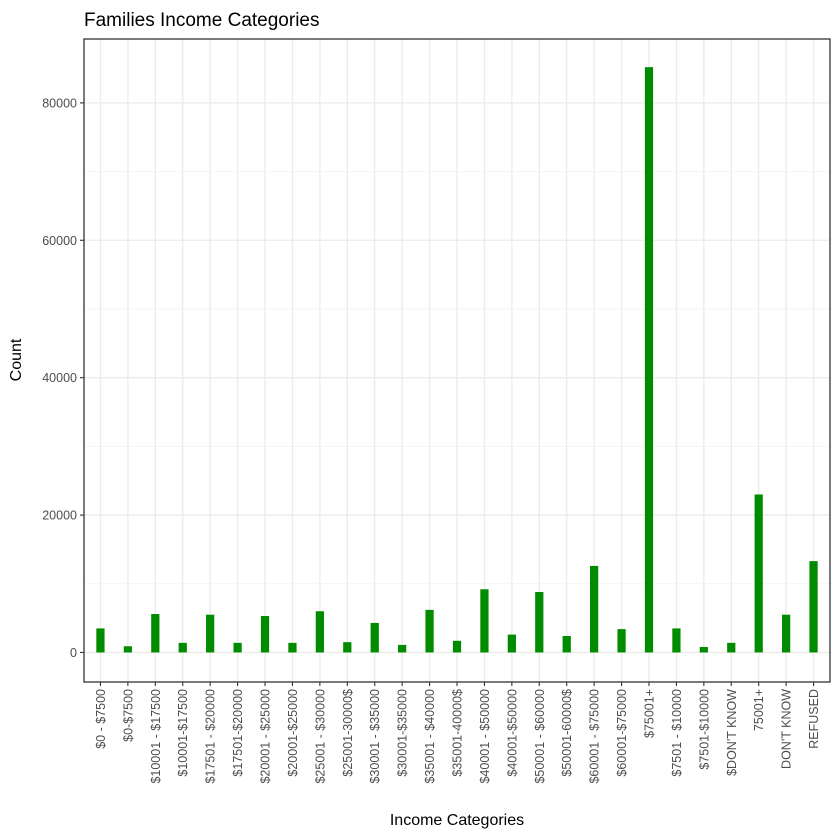  Describe the element at coordinates (814, 719) in the screenshot. I see `x-tick-label: REFUSED` at that location.